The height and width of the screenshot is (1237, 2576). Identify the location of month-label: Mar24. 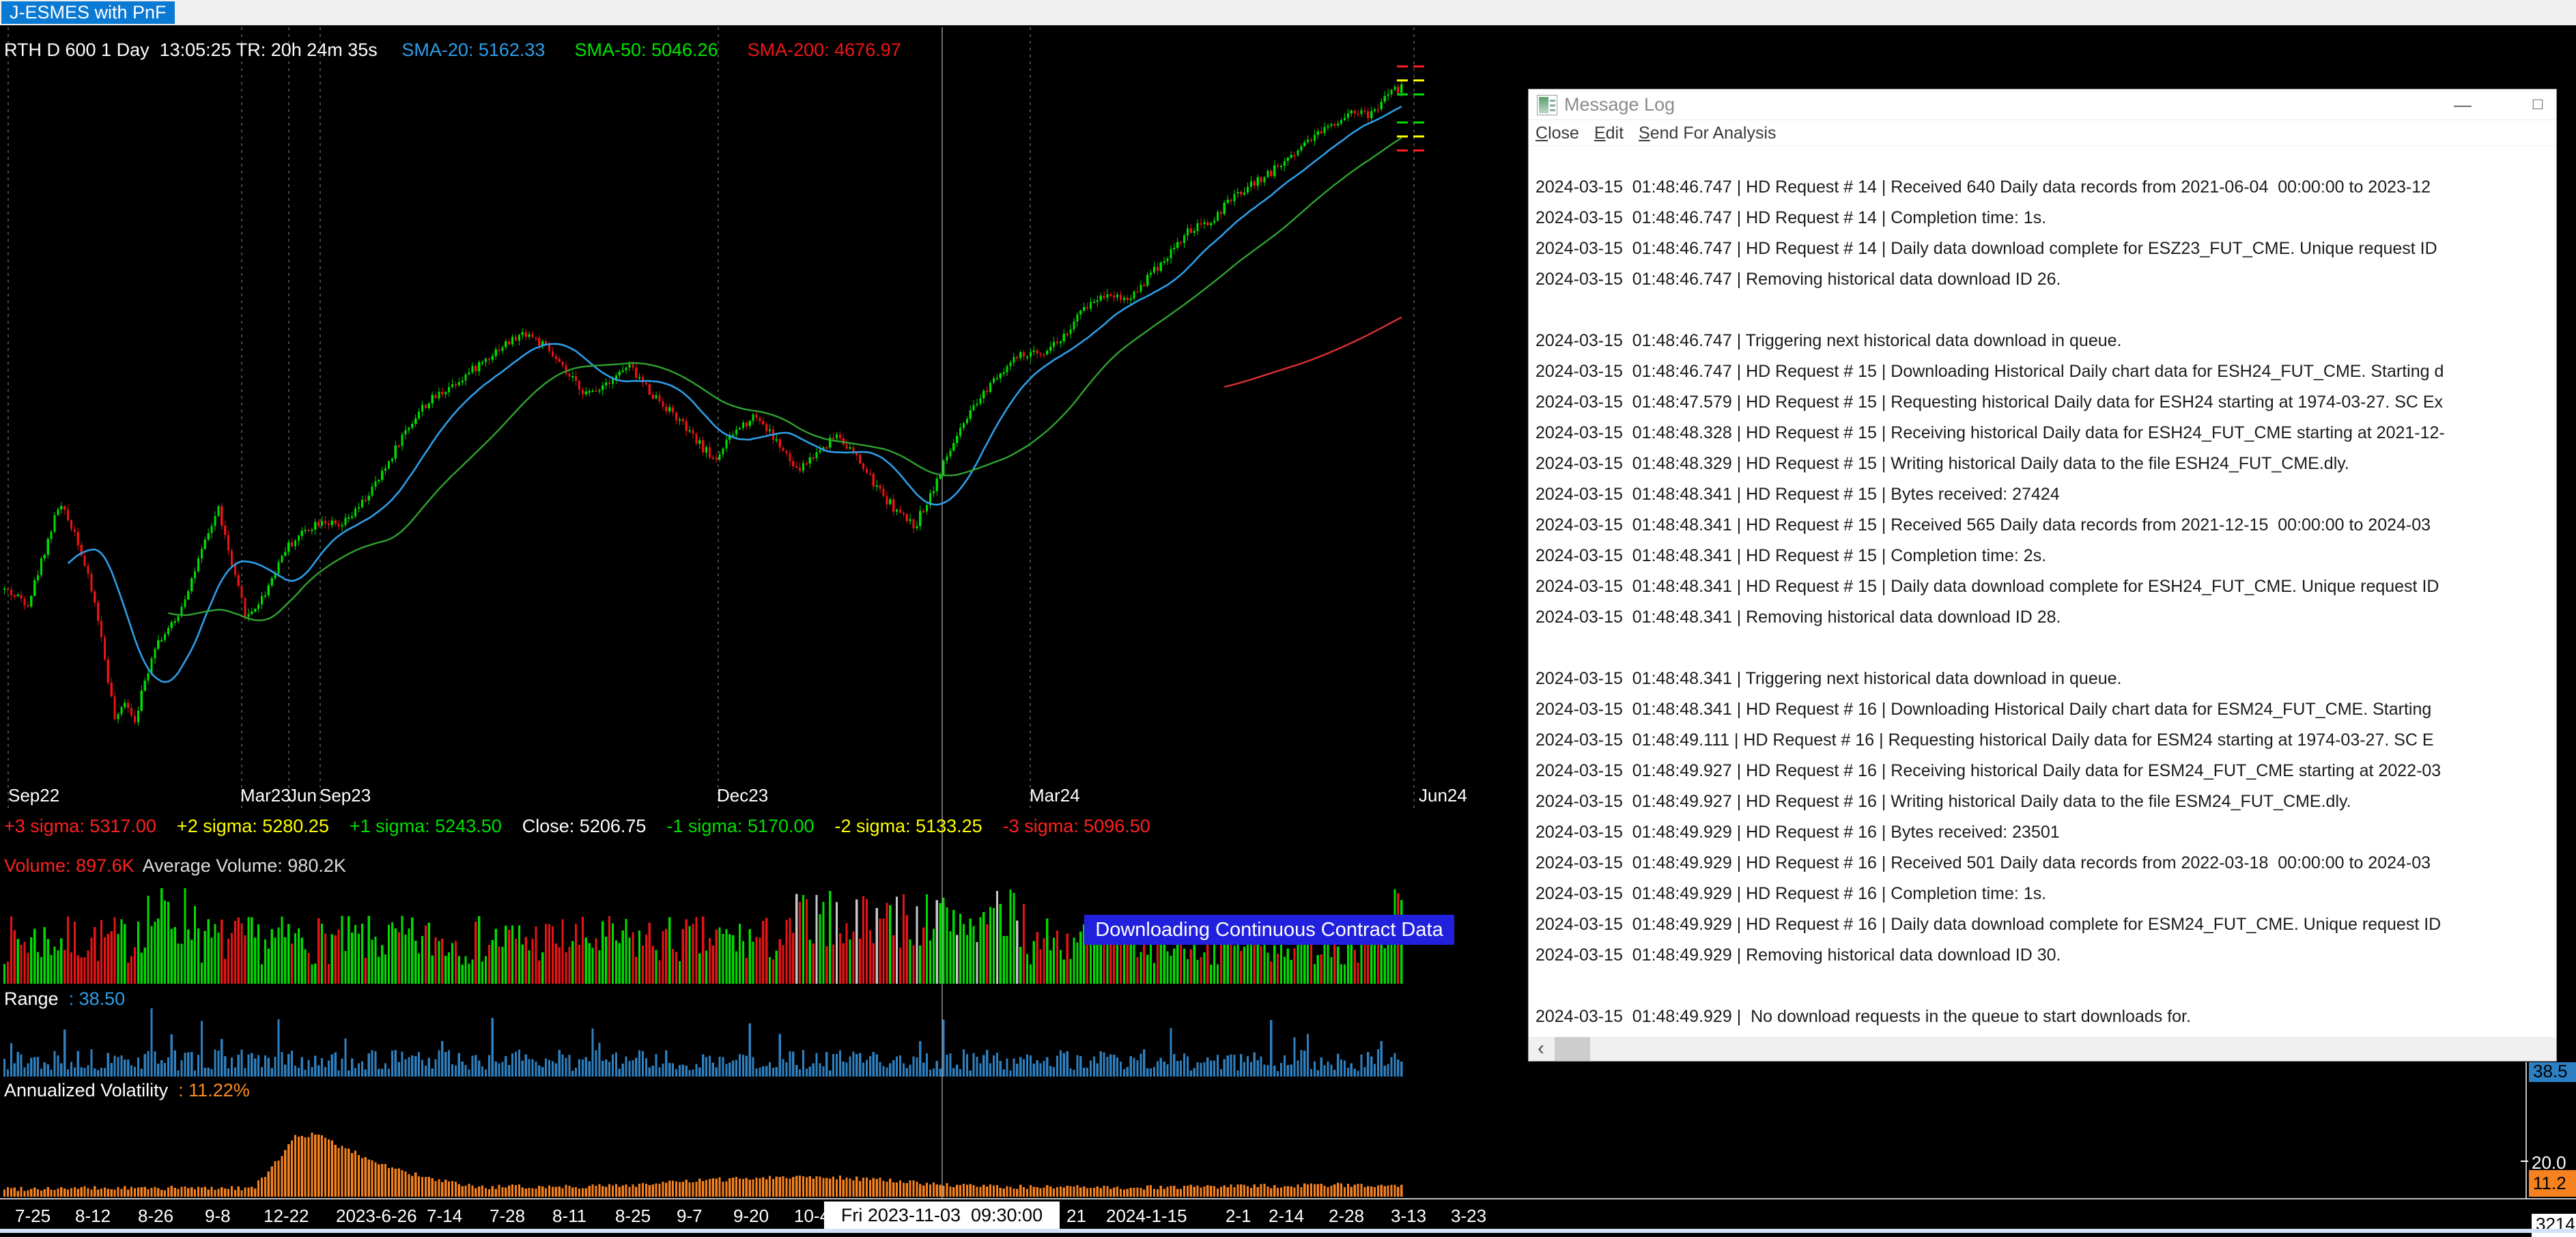
(1055, 795).